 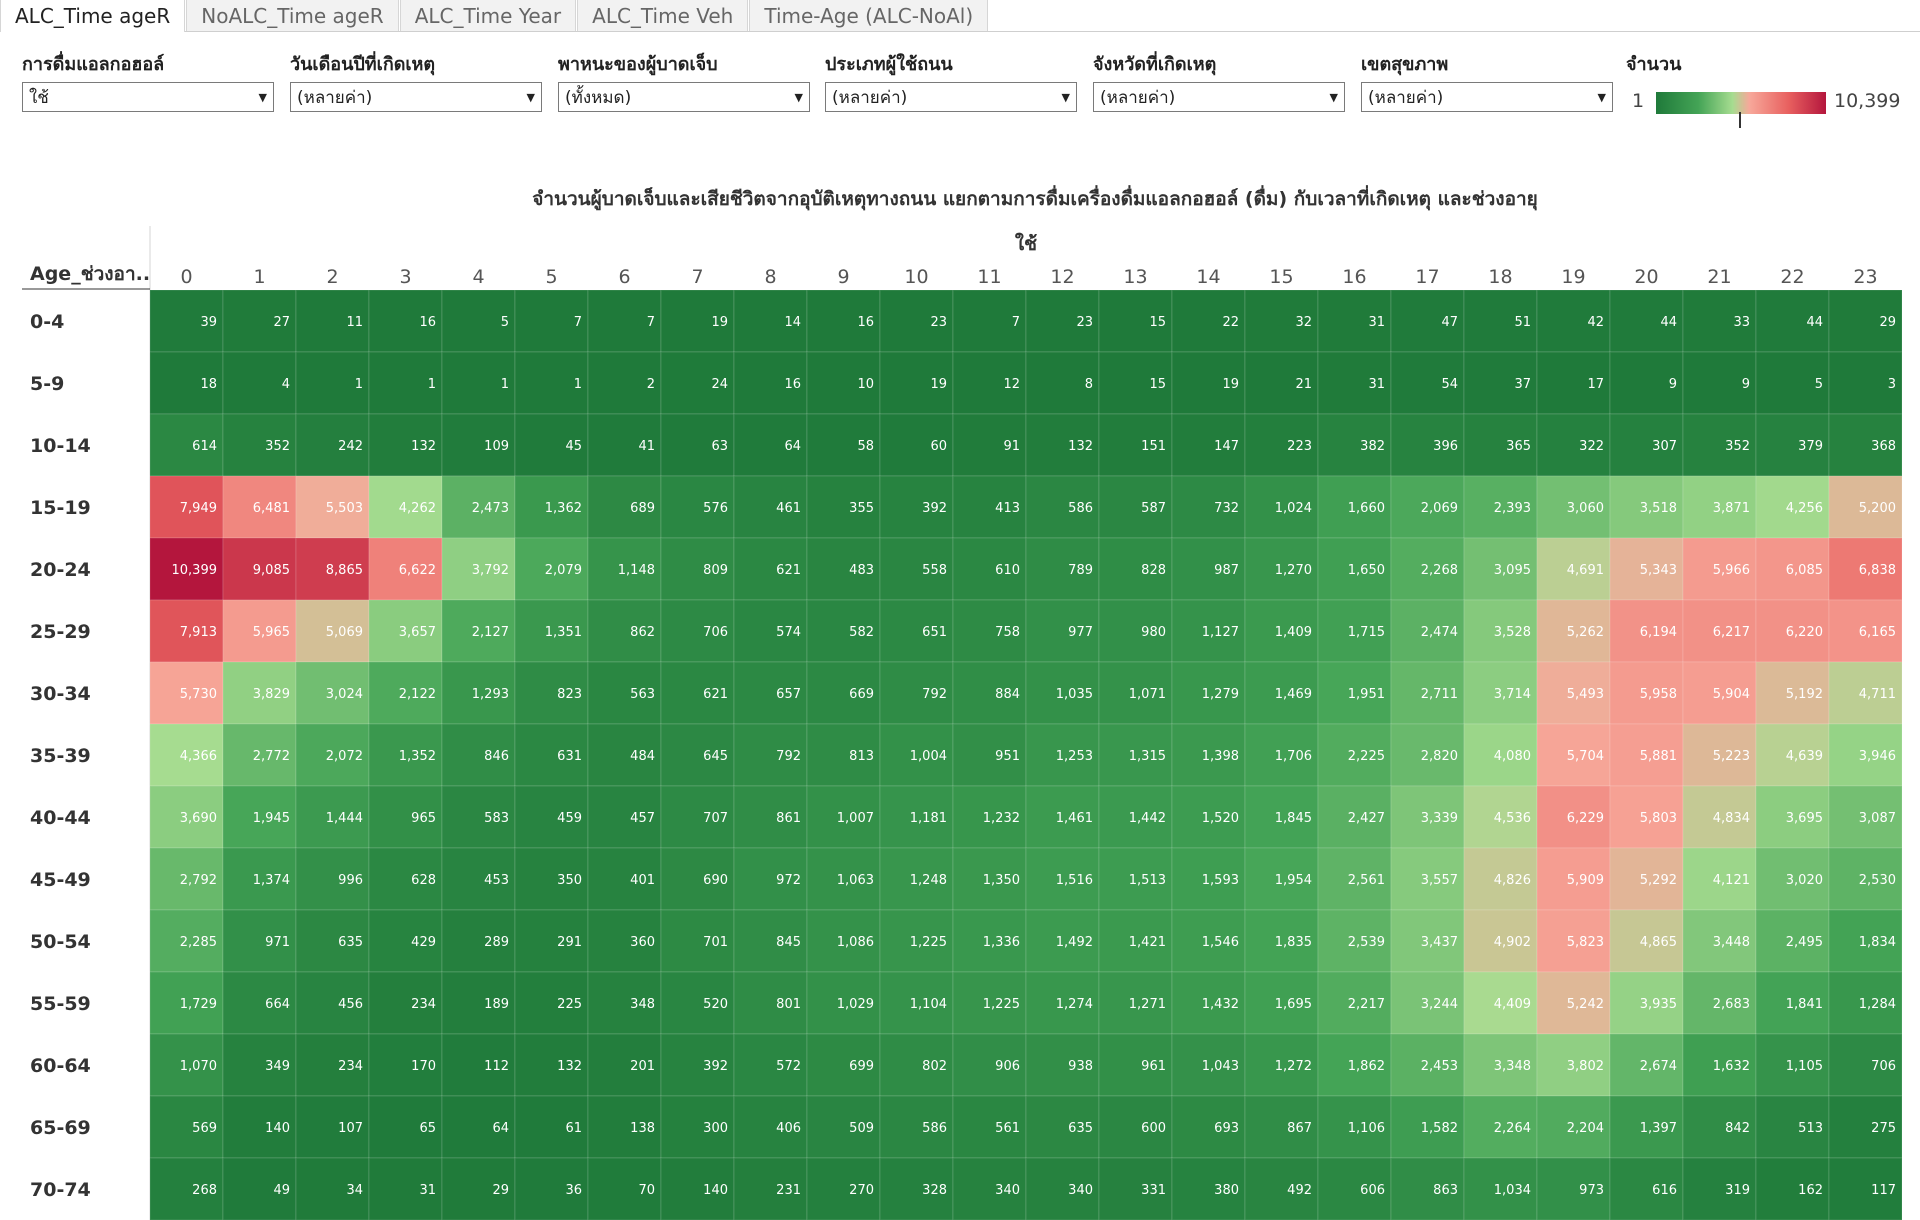 I want to click on cell-value-label: 7, so click(x=651, y=322).